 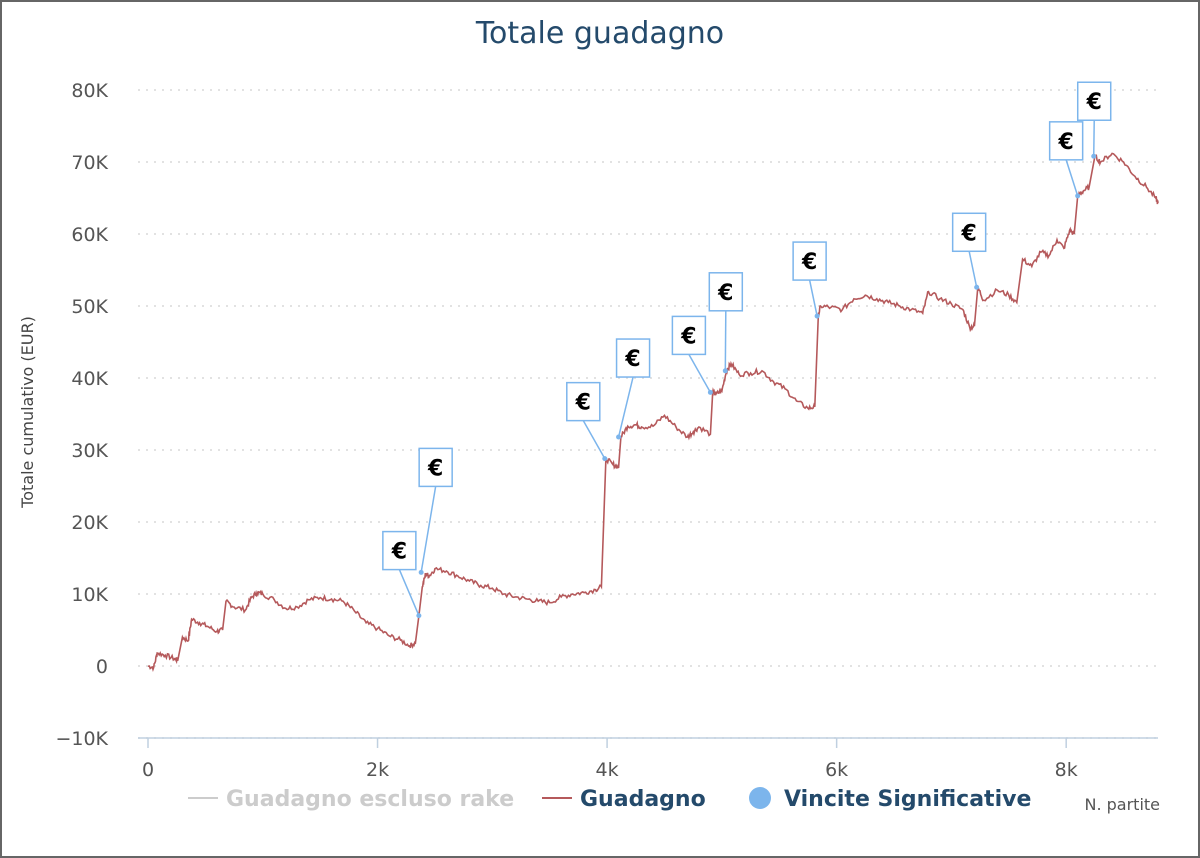 I want to click on x-axis-label: N. partite, so click(x=1122, y=804).